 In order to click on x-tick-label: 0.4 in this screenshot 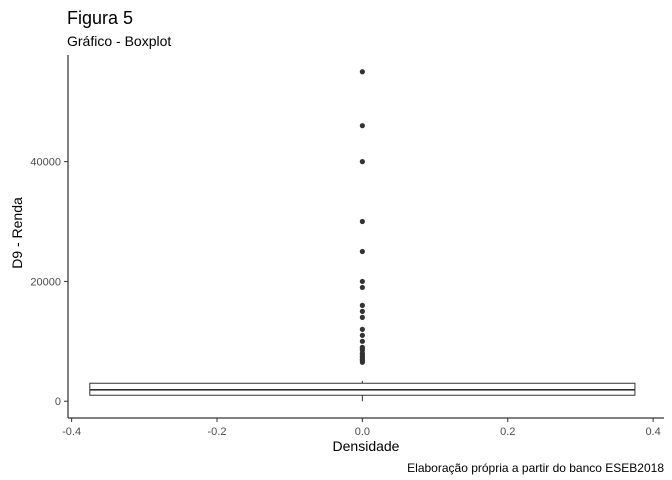, I will do `click(652, 432)`.